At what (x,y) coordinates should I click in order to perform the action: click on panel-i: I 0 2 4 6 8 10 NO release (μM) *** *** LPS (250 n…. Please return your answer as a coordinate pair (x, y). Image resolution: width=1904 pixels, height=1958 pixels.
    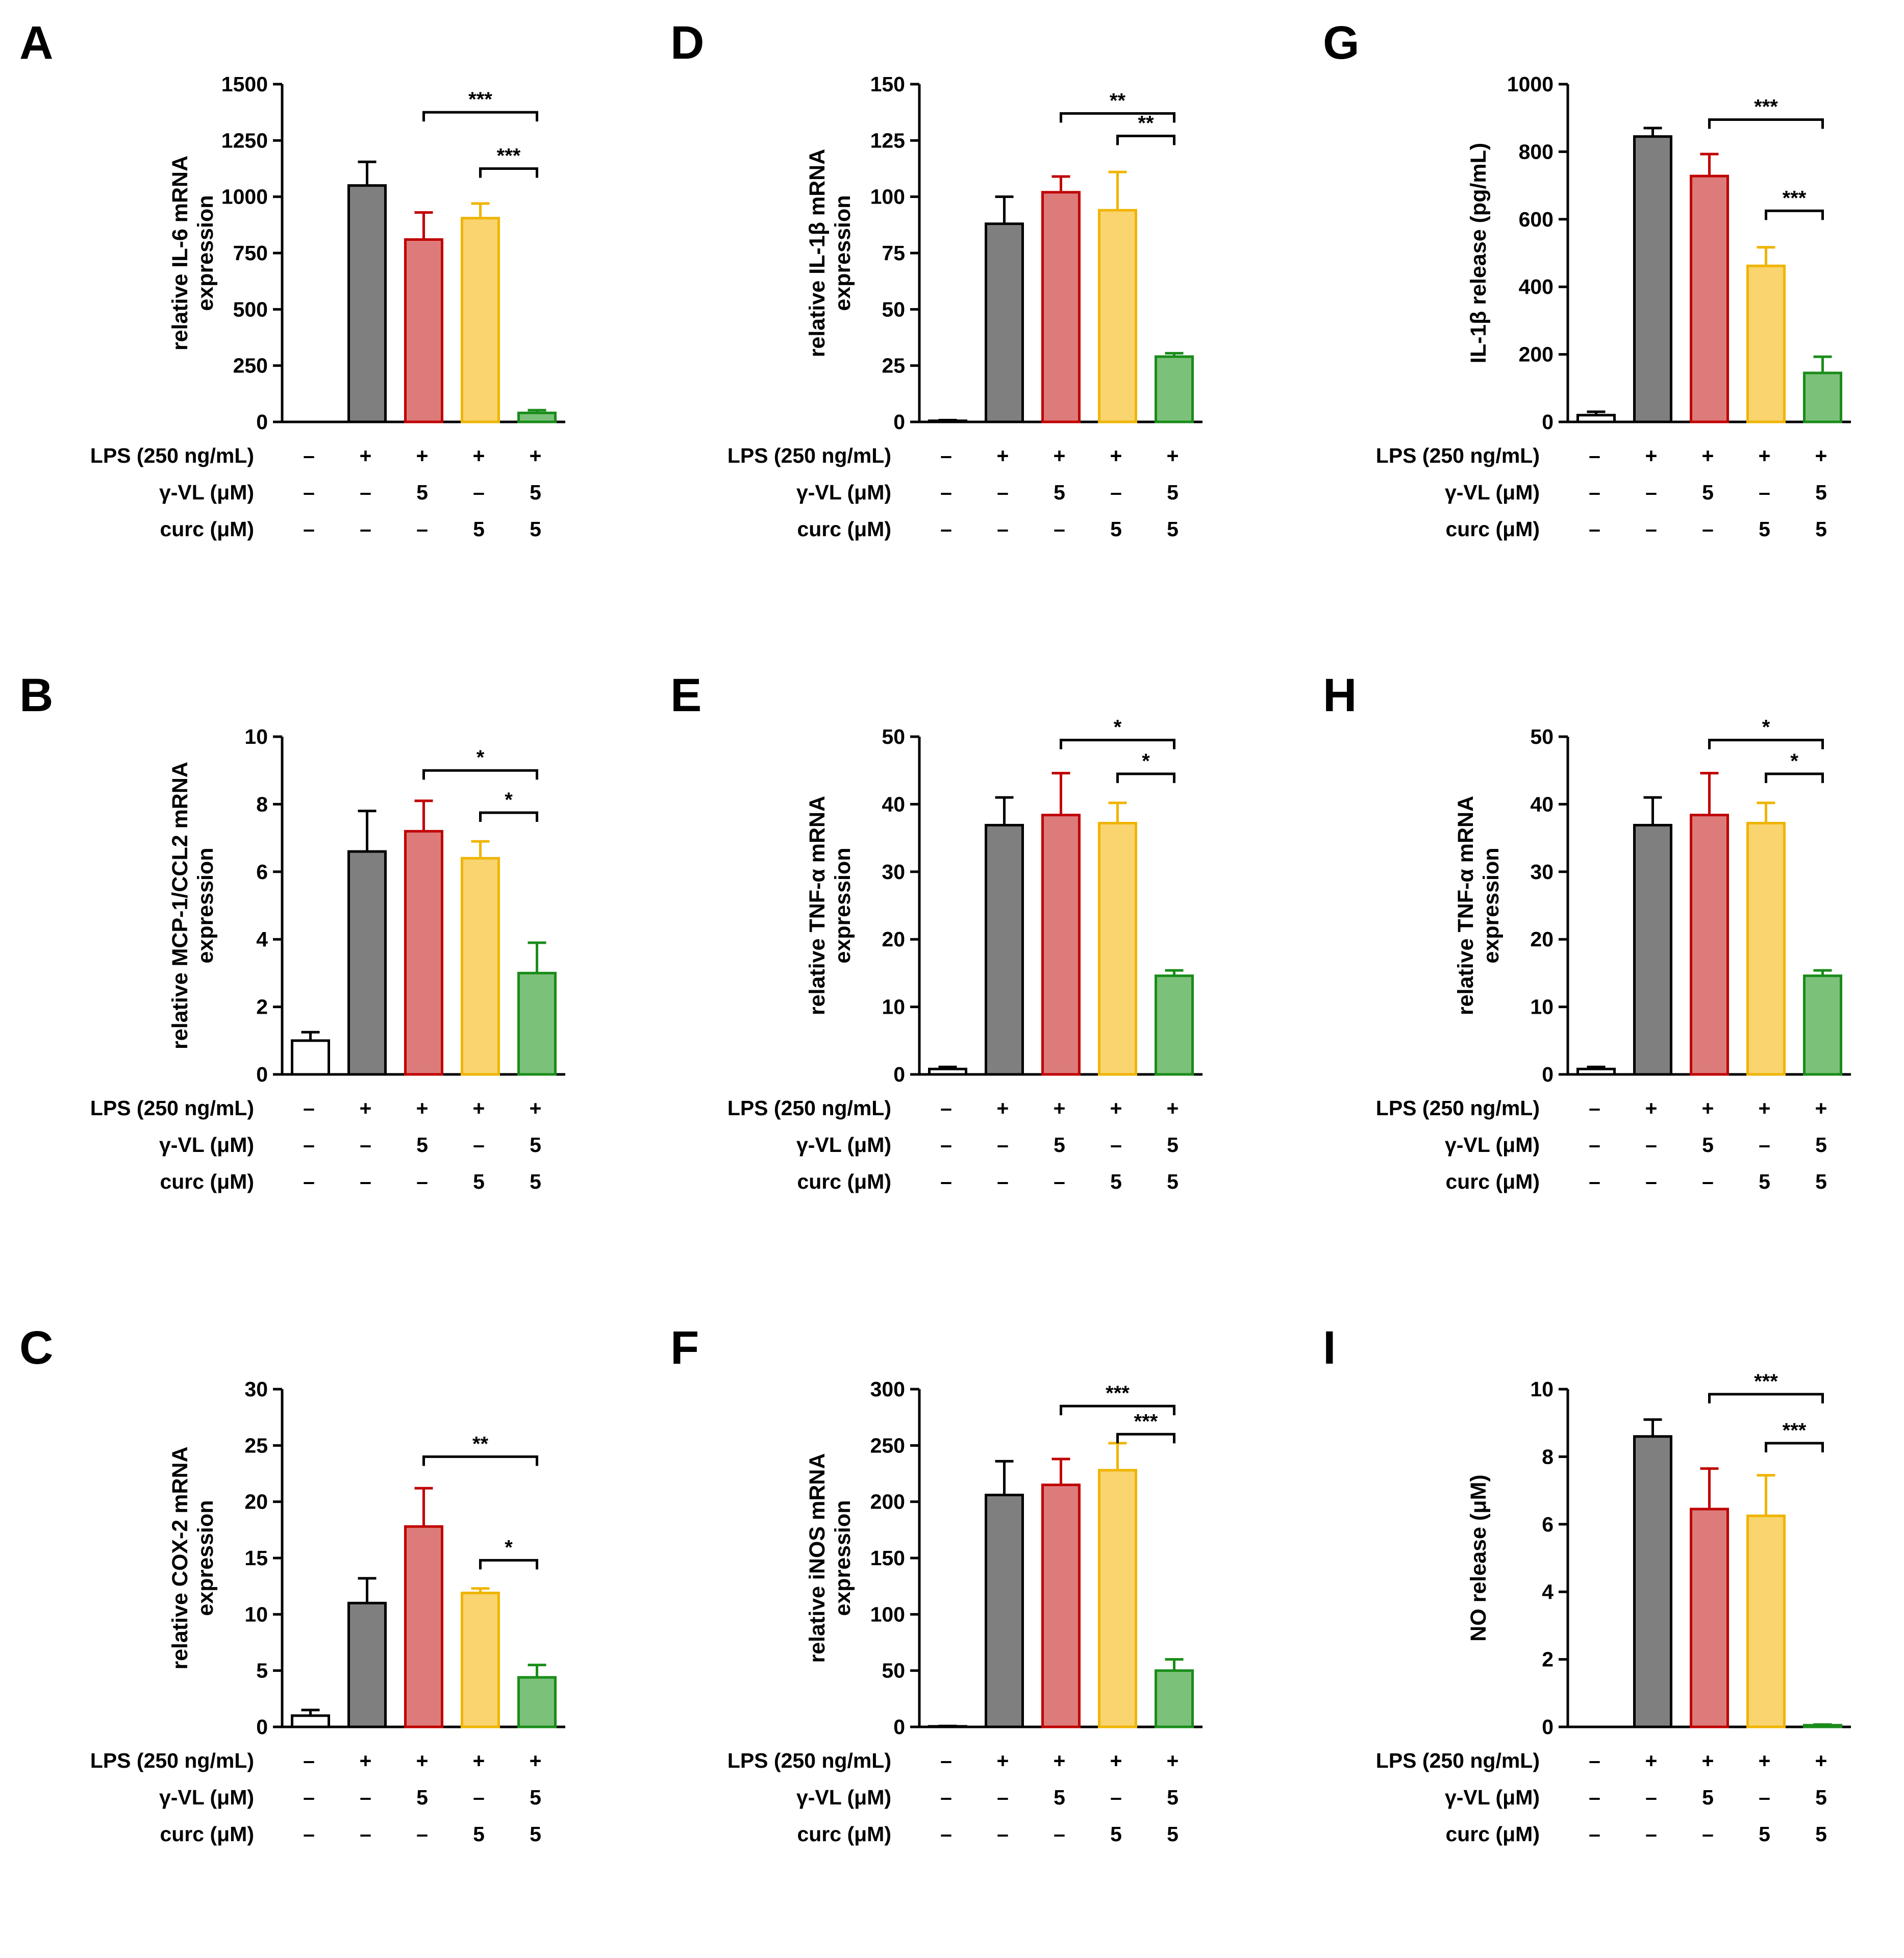
    Looking at the image, I should click on (1586, 1631).